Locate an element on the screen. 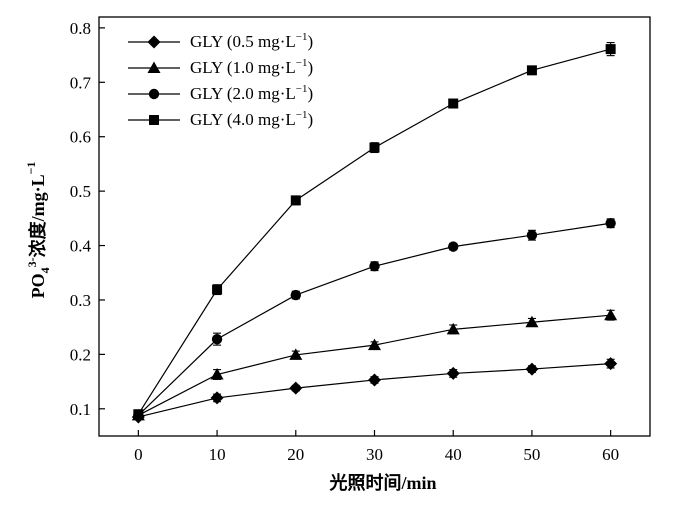 The height and width of the screenshot is (507, 700). legend-entry-3: GLY (2.0 mg·L−1) is located at coordinates (251, 93).